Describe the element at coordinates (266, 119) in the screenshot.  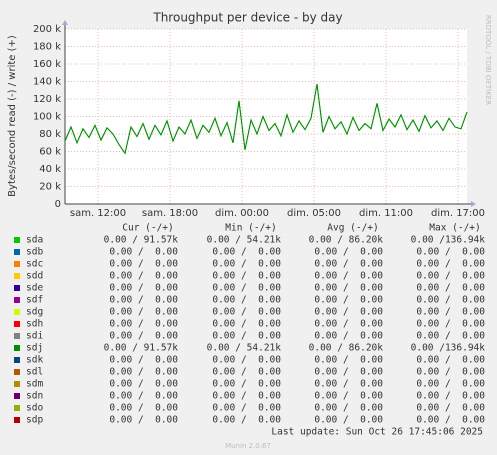
I see `series-line` at that location.